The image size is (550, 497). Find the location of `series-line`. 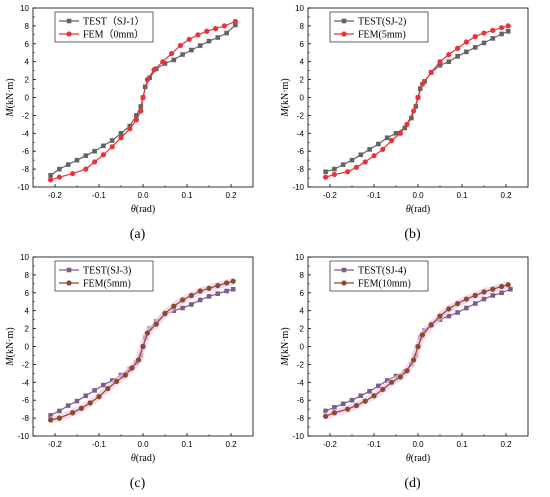

series-line is located at coordinates (417, 350).